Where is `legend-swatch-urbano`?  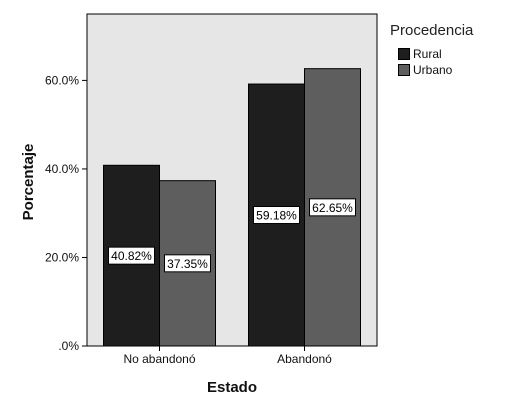
legend-swatch-urbano is located at coordinates (404, 70).